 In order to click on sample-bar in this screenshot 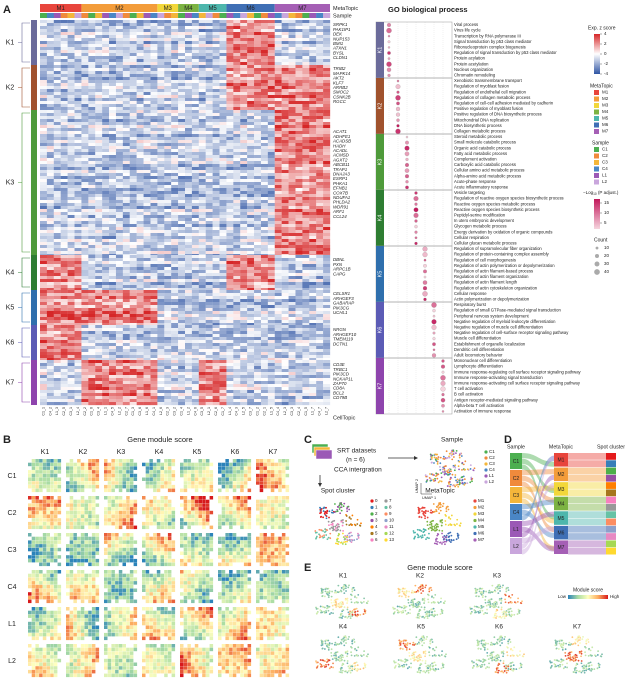, I will do `click(278, 15)`.